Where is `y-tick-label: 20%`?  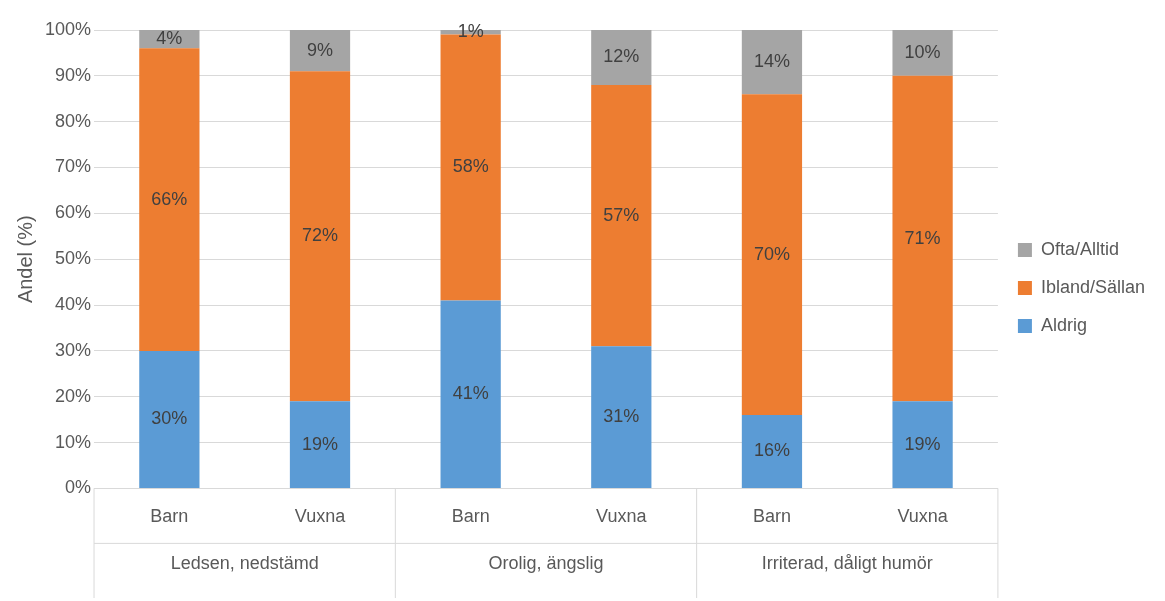 y-tick-label: 20% is located at coordinates (73, 395).